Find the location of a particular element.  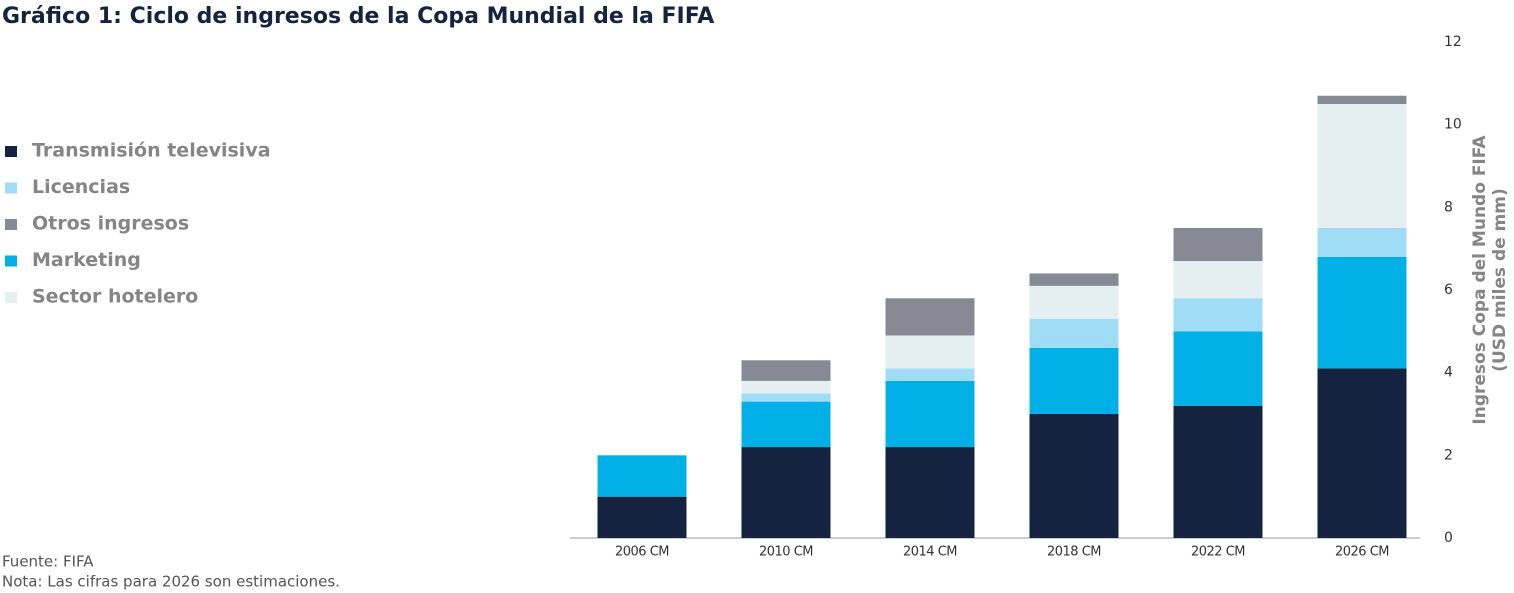

x-tick-label: 2022 CM is located at coordinates (1218, 552).